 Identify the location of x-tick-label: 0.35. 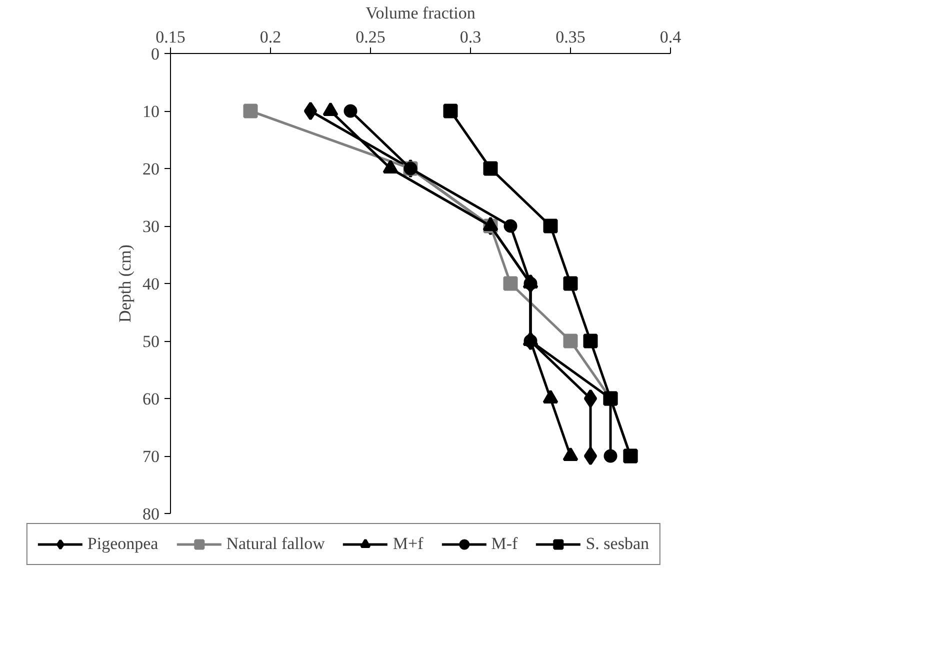
(571, 37).